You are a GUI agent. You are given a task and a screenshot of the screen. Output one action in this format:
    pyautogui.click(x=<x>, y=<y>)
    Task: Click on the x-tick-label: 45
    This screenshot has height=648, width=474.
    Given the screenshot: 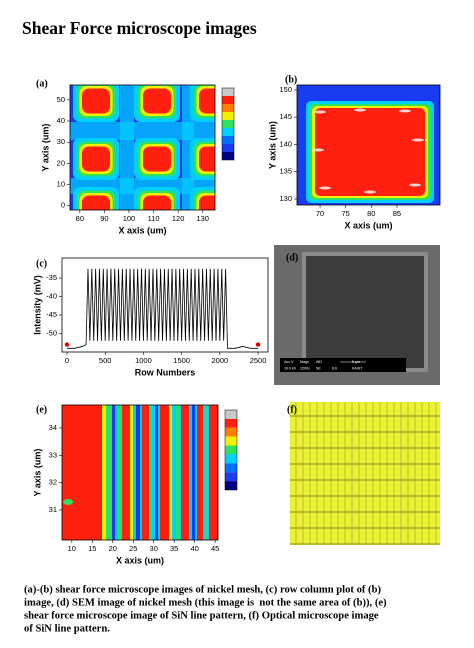 What is the action you would take?
    pyautogui.click(x=215, y=548)
    